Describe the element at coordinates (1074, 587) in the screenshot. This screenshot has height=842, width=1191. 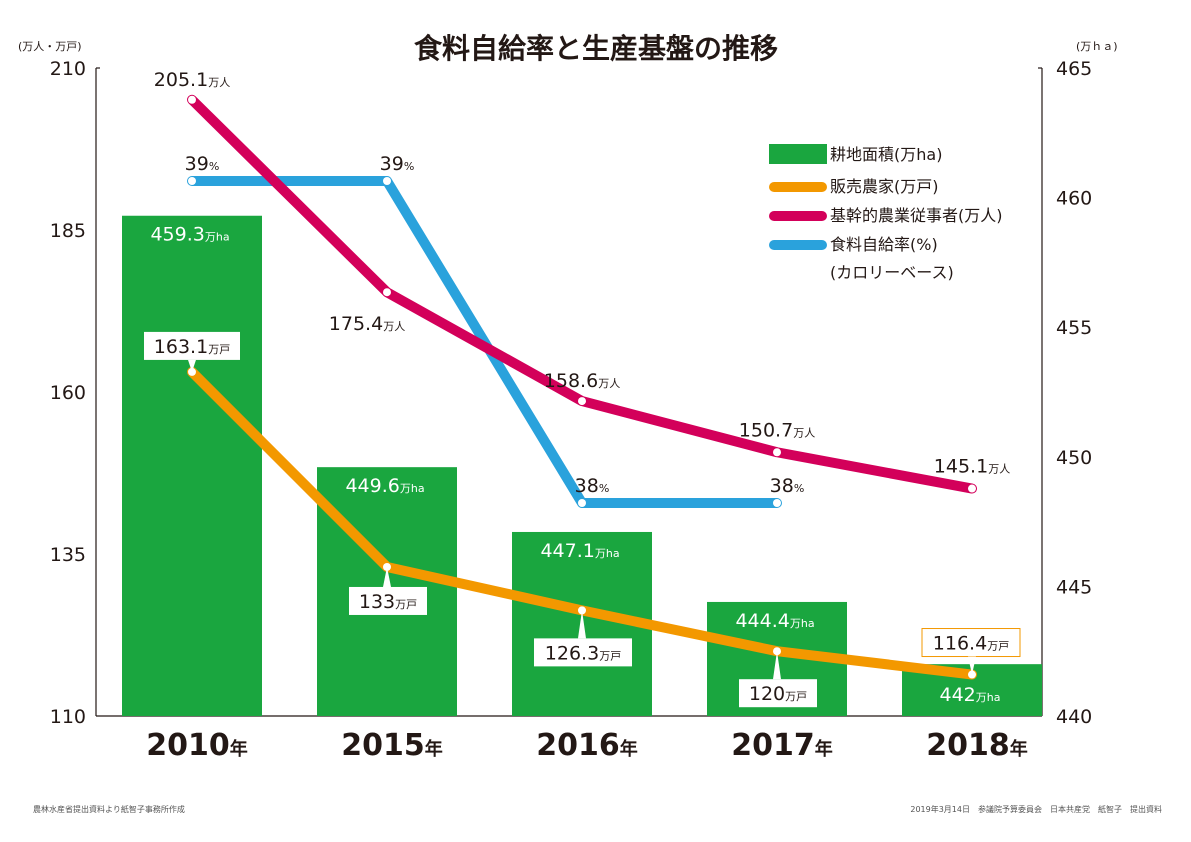
I see `right-tick-label: 445` at that location.